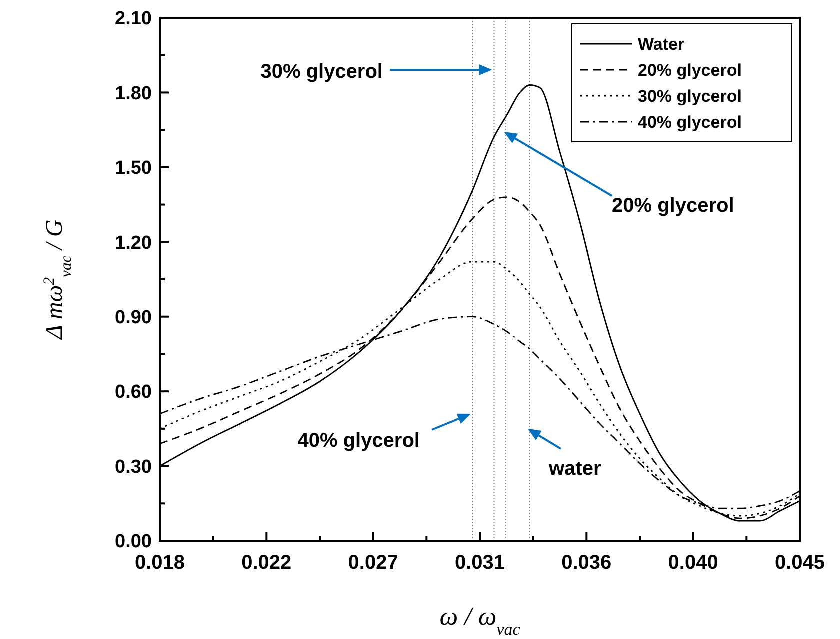 The height and width of the screenshot is (639, 840). I want to click on y-tick-label: 0.00, so click(133, 542).